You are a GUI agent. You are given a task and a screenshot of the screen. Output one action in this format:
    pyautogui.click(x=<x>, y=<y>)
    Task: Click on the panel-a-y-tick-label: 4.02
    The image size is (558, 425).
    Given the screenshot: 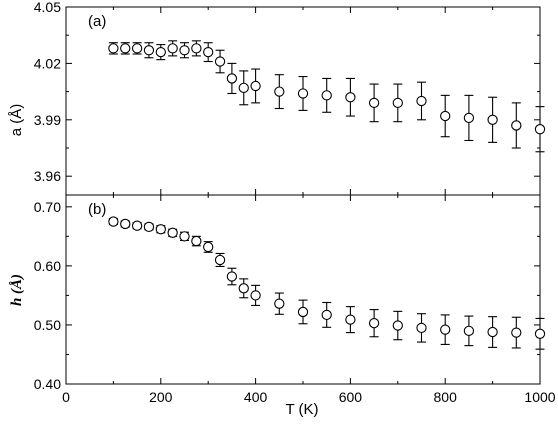 What is the action you would take?
    pyautogui.click(x=47, y=63)
    